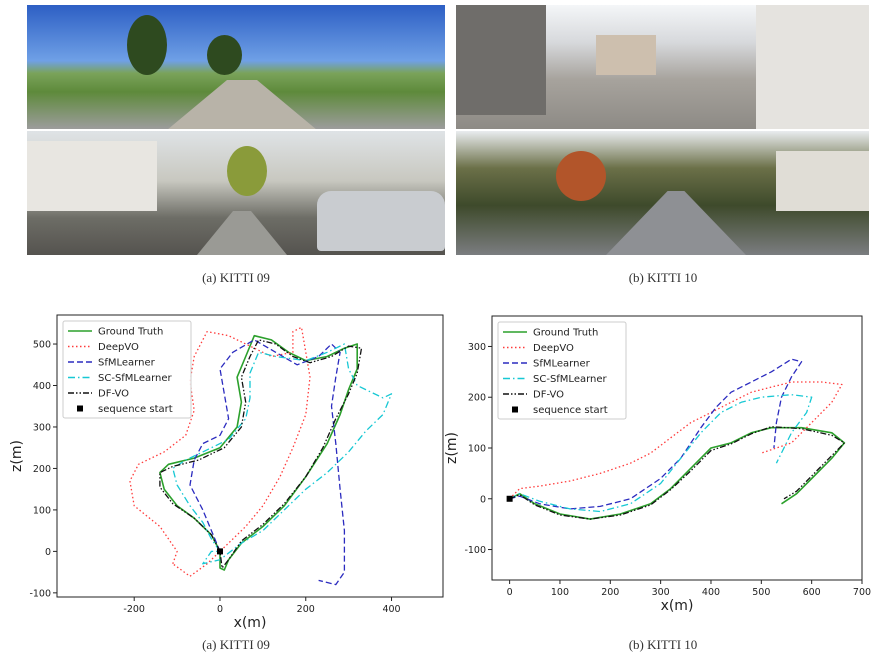 The height and width of the screenshot is (659, 874). What do you see at coordinates (862, 592) in the screenshot?
I see `x-tick-label: 700` at bounding box center [862, 592].